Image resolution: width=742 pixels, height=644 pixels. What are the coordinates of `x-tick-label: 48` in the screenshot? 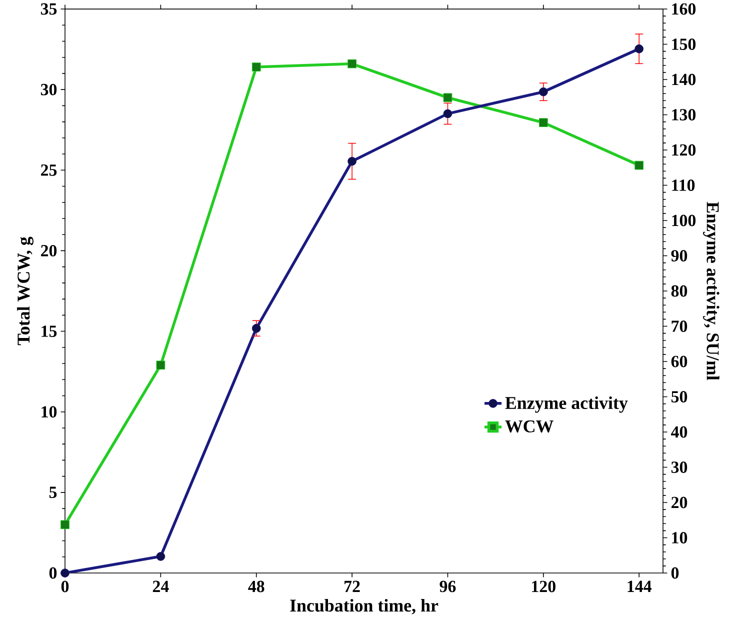 It's located at (256, 586).